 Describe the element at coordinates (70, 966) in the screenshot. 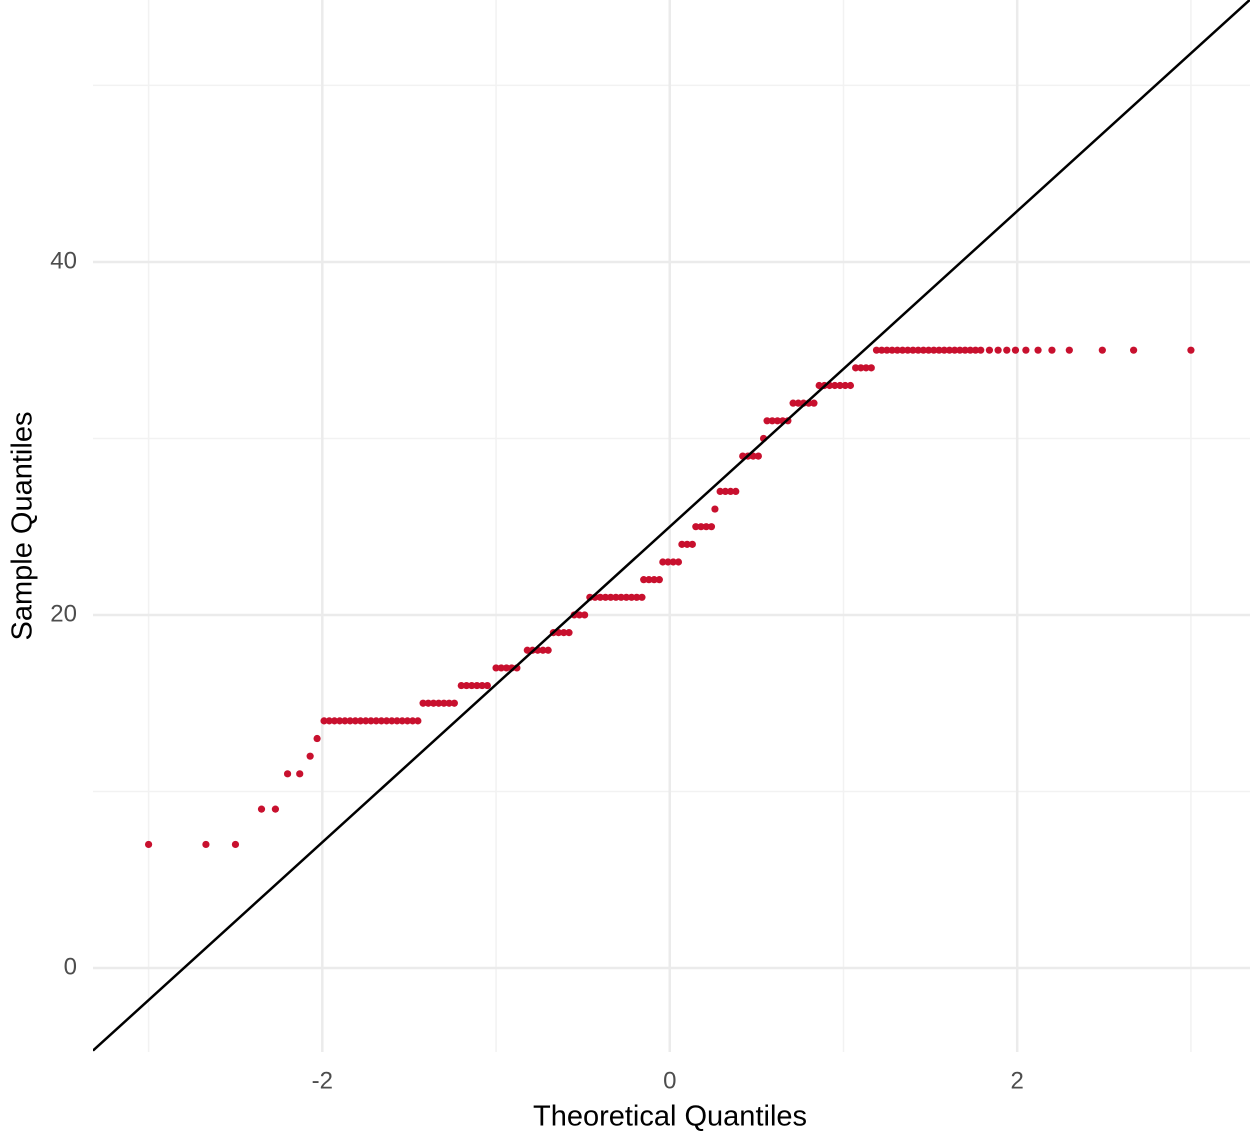

I see `y-tick-label: 0` at that location.